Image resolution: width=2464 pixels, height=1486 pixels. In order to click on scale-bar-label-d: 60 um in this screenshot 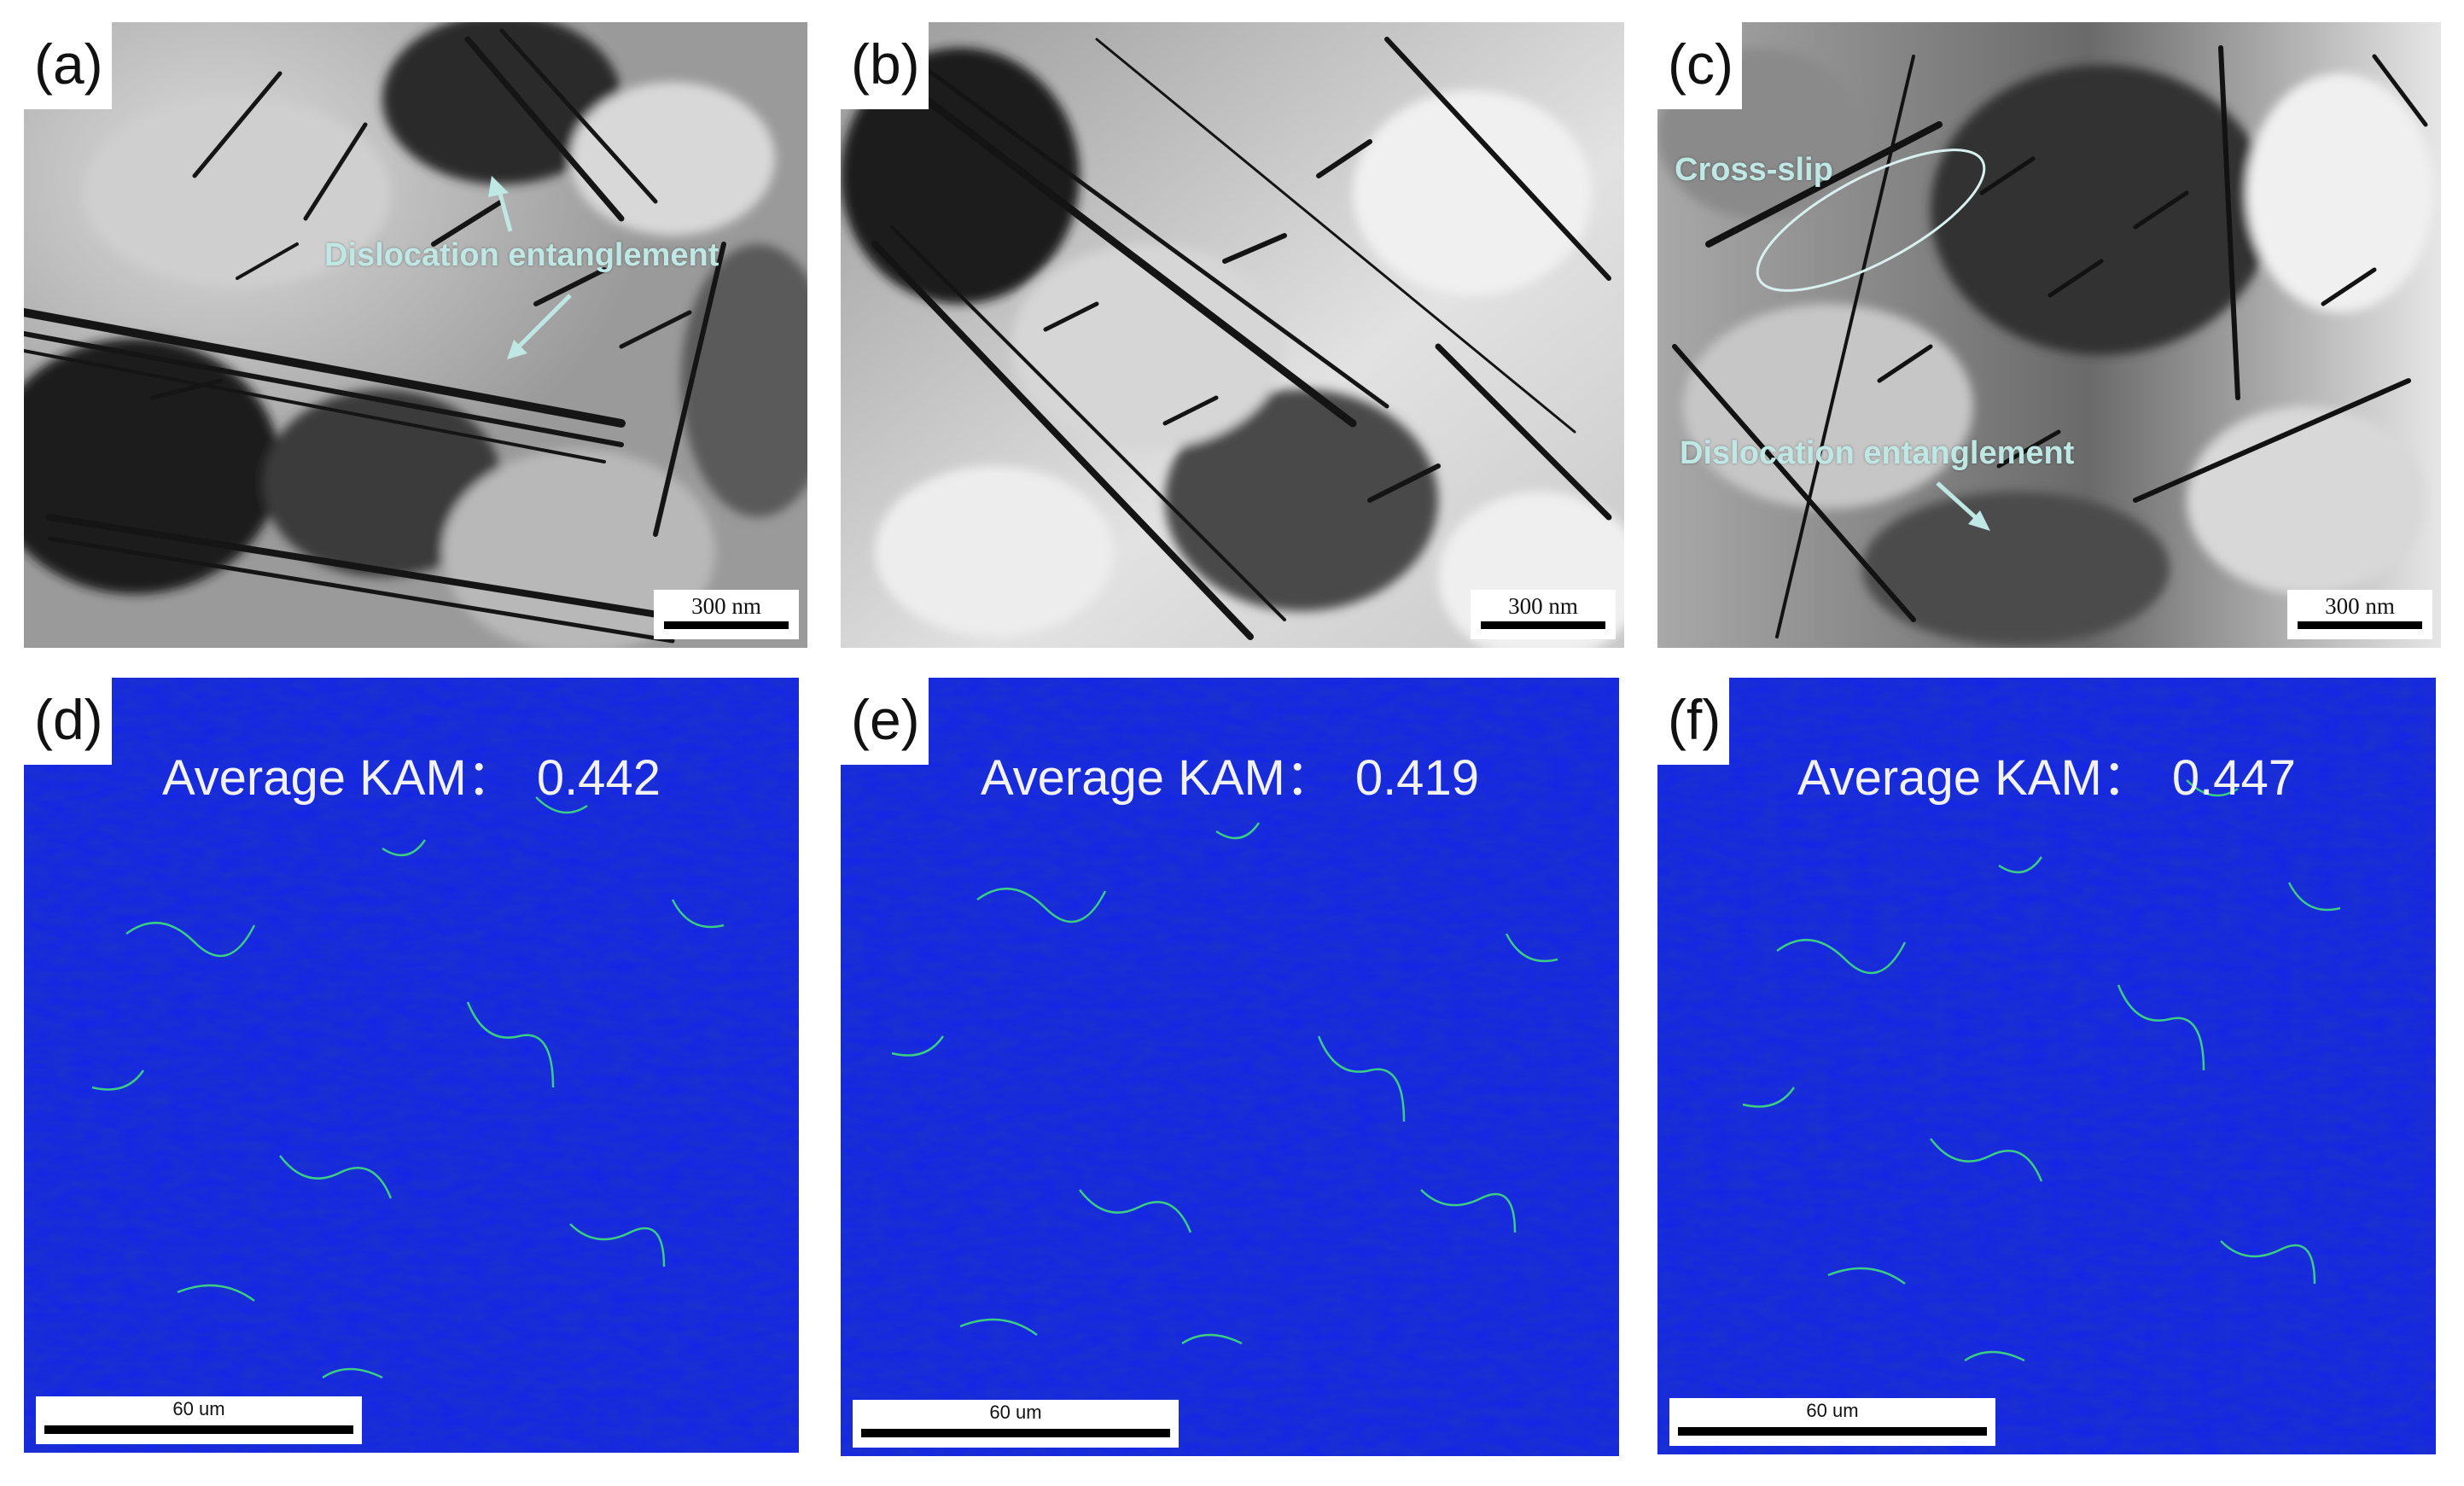, I will do `click(198, 1409)`.